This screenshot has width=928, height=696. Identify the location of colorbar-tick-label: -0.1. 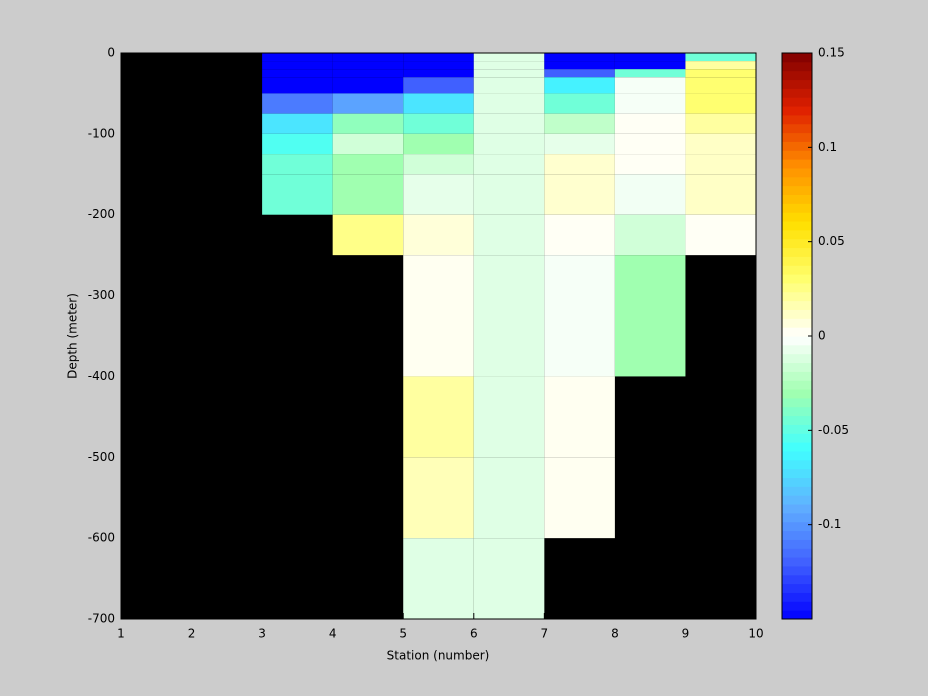
(829, 524).